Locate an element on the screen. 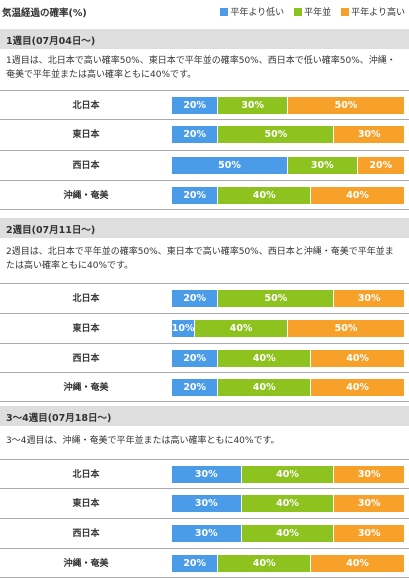  legend-label-low: 平年より低い is located at coordinates (257, 13).